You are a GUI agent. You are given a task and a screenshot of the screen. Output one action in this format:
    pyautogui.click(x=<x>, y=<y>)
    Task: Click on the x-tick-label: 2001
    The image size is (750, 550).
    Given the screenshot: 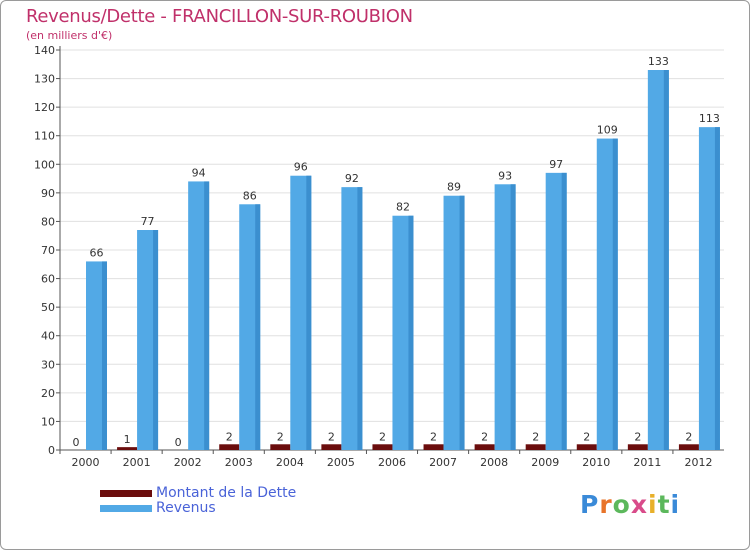 What is the action you would take?
    pyautogui.click(x=137, y=462)
    